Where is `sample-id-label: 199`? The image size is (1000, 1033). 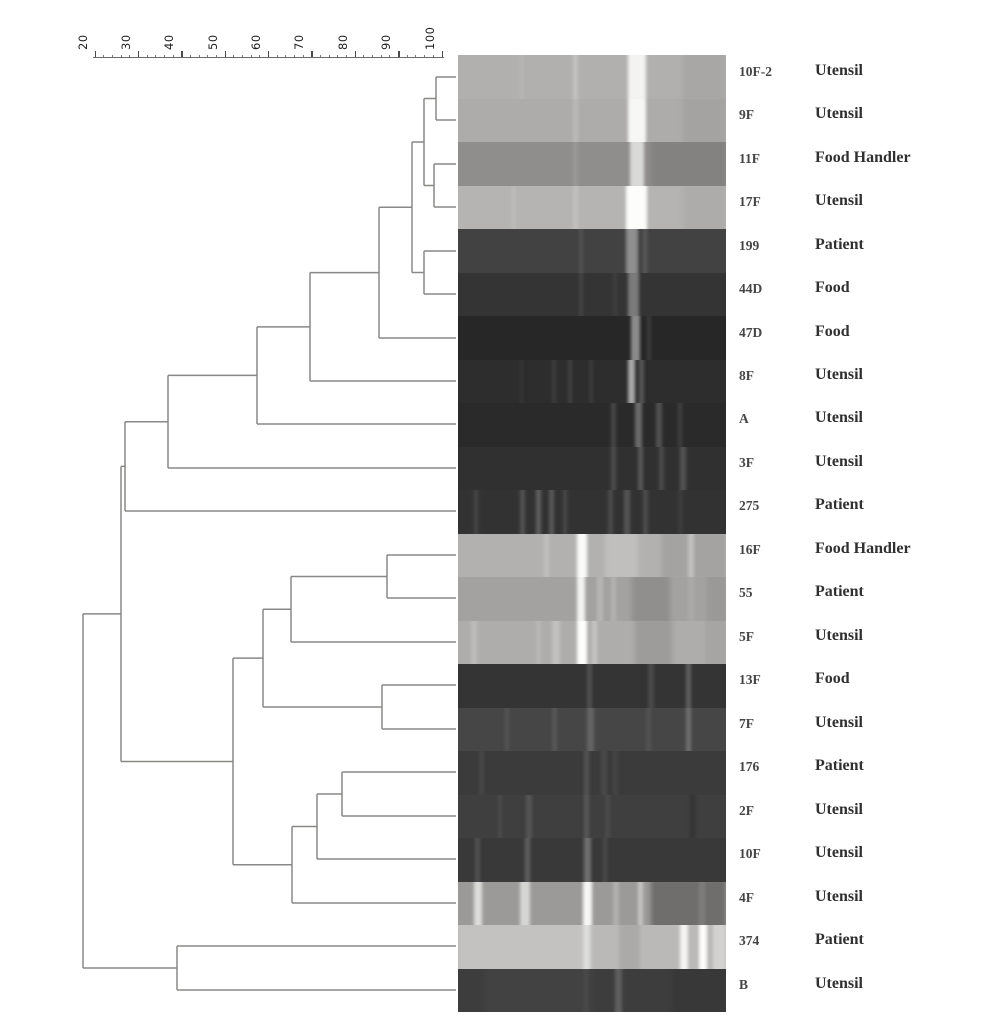
sample-id-label: 199 is located at coordinates (749, 245).